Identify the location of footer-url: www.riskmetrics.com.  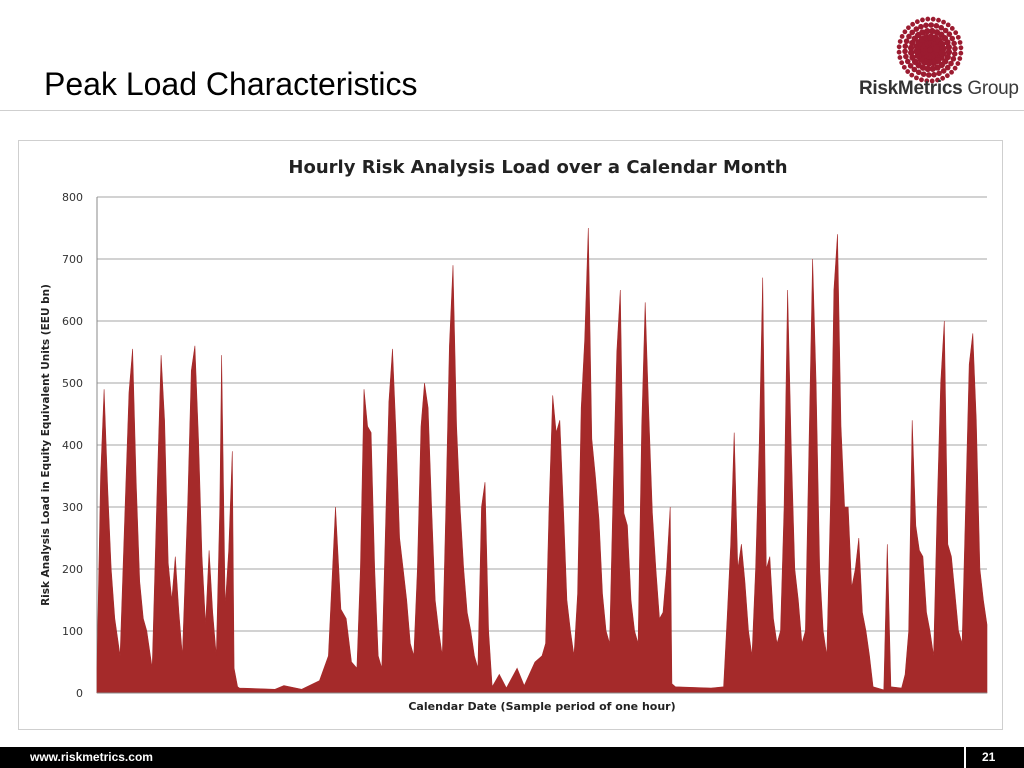
(91, 757).